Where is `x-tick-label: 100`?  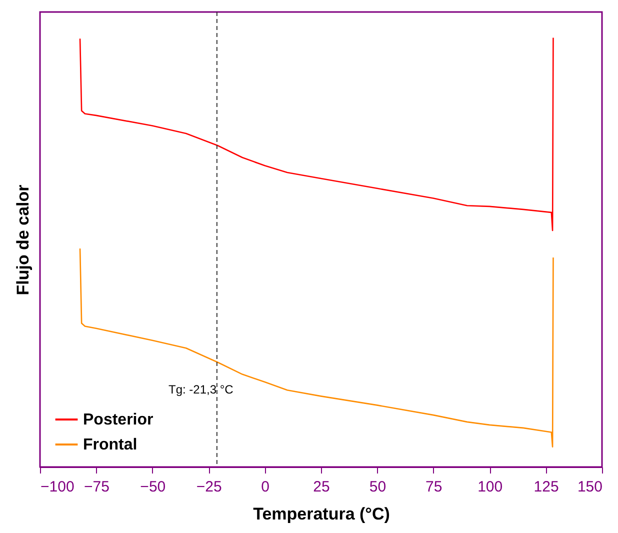 x-tick-label: 100 is located at coordinates (490, 487).